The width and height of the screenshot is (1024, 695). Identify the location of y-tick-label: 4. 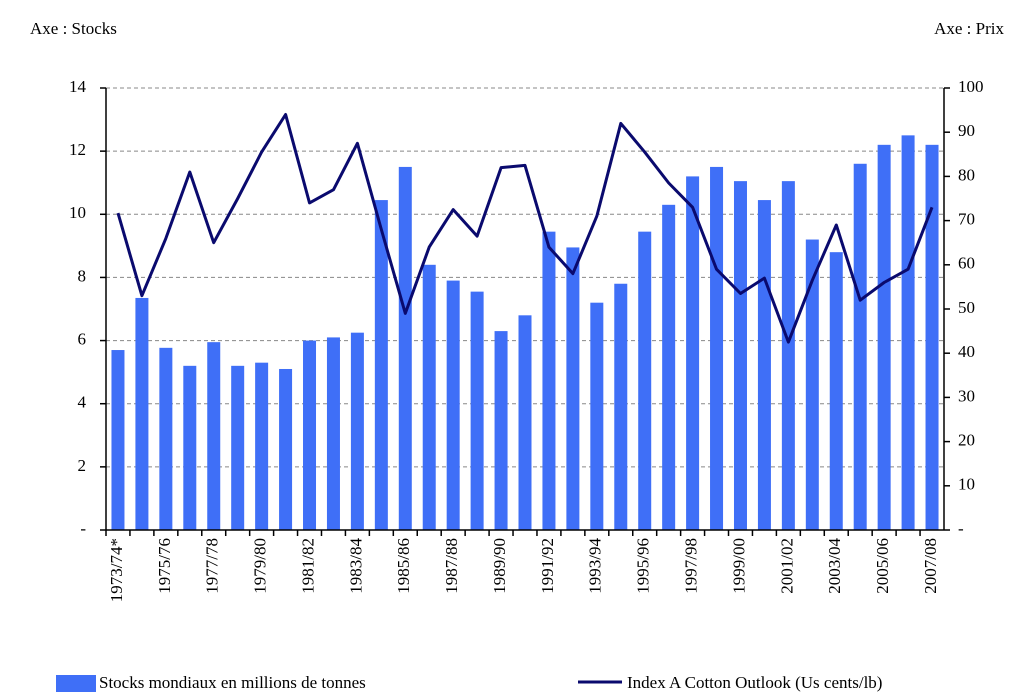
(82, 402).